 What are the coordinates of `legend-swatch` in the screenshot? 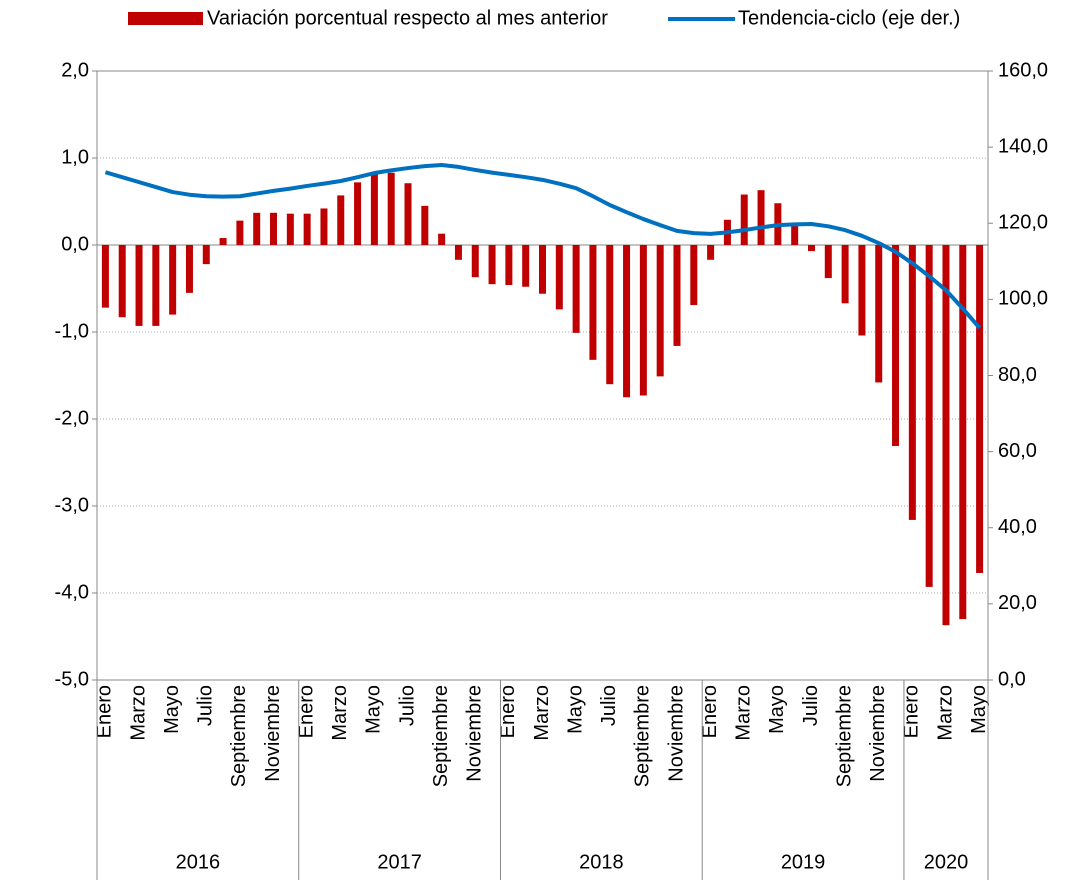 It's located at (165, 18).